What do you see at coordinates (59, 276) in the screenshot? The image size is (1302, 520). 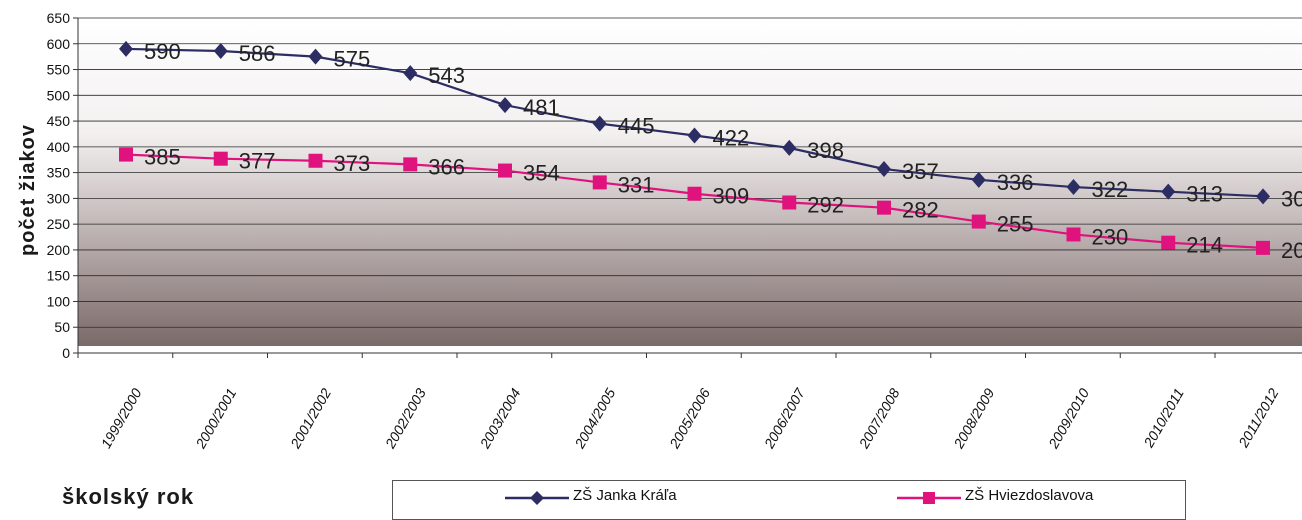 I see `y-tick-label: 150` at bounding box center [59, 276].